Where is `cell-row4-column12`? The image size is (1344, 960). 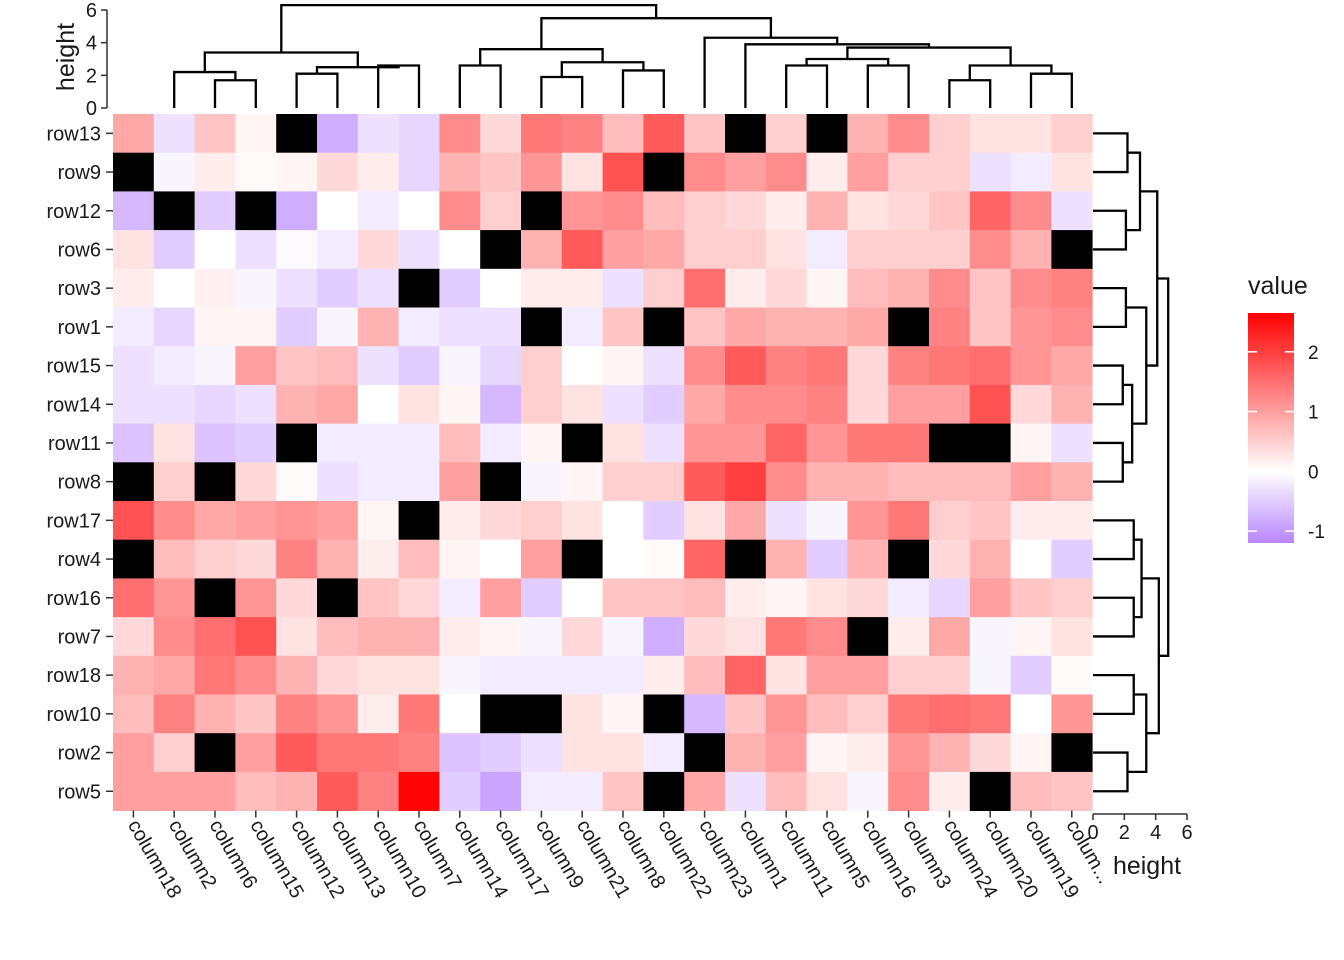 cell-row4-column12 is located at coordinates (297, 559).